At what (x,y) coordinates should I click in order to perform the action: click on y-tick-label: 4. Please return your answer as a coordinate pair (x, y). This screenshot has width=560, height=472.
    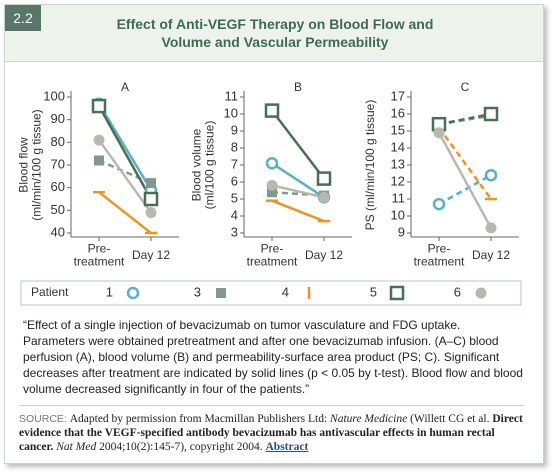
    Looking at the image, I should click on (234, 214).